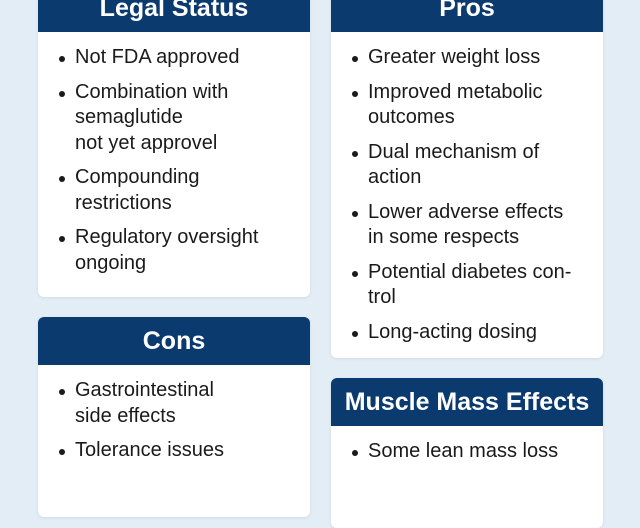  I want to click on list-item: Compounding restrictions, so click(174, 190).